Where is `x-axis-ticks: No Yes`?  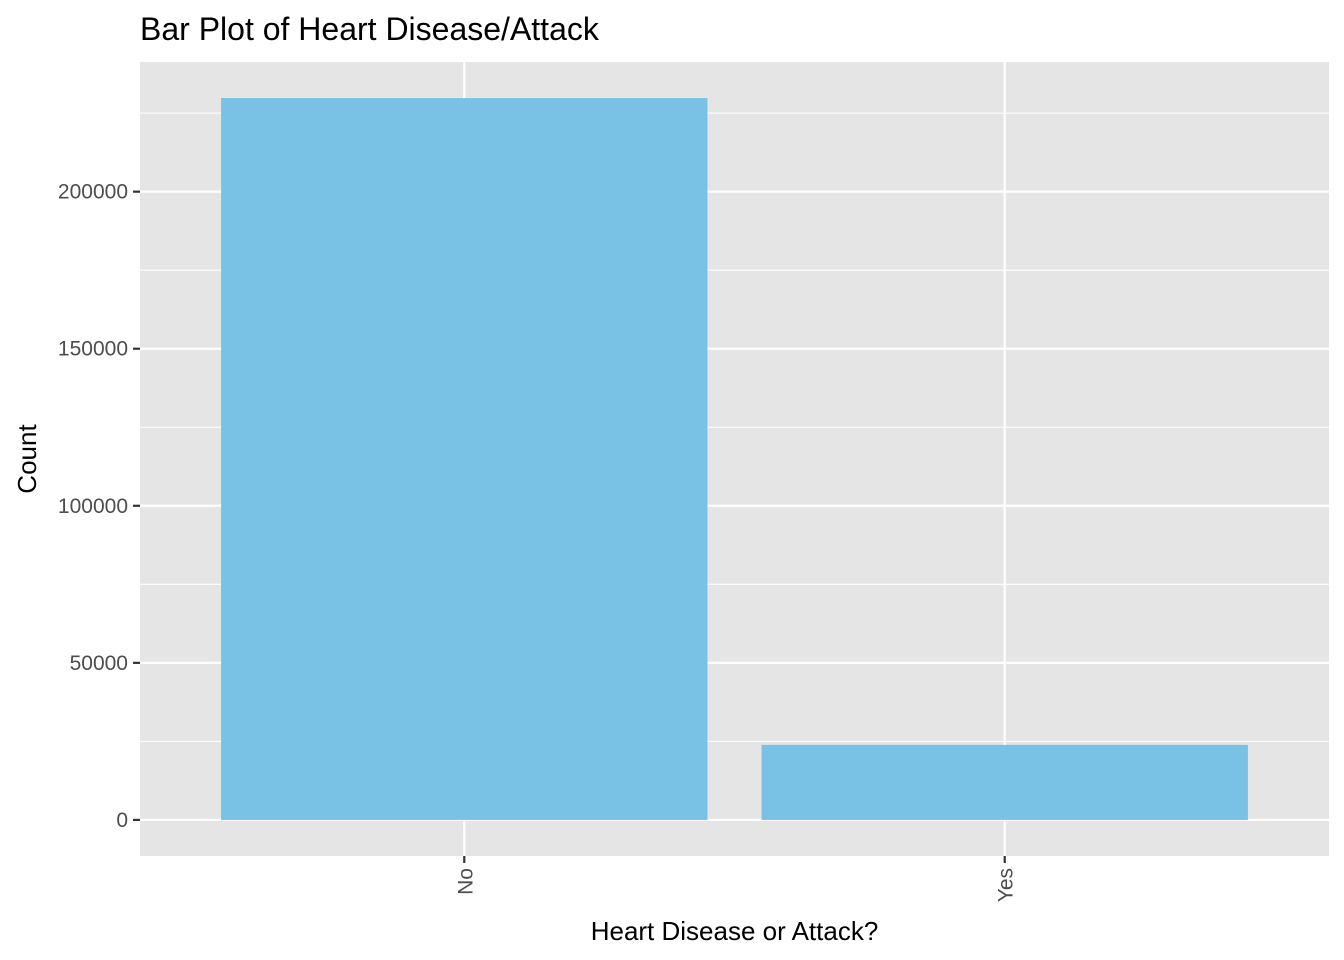 x-axis-ticks: No Yes is located at coordinates (736, 879).